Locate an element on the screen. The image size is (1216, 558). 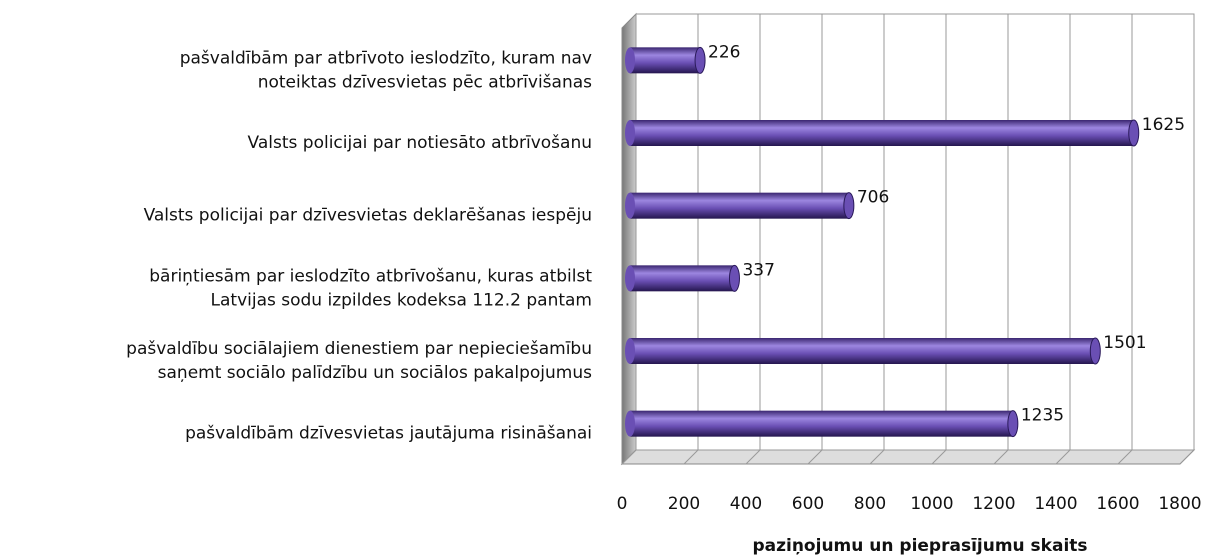
value-label: 1625 is located at coordinates (1163, 125).